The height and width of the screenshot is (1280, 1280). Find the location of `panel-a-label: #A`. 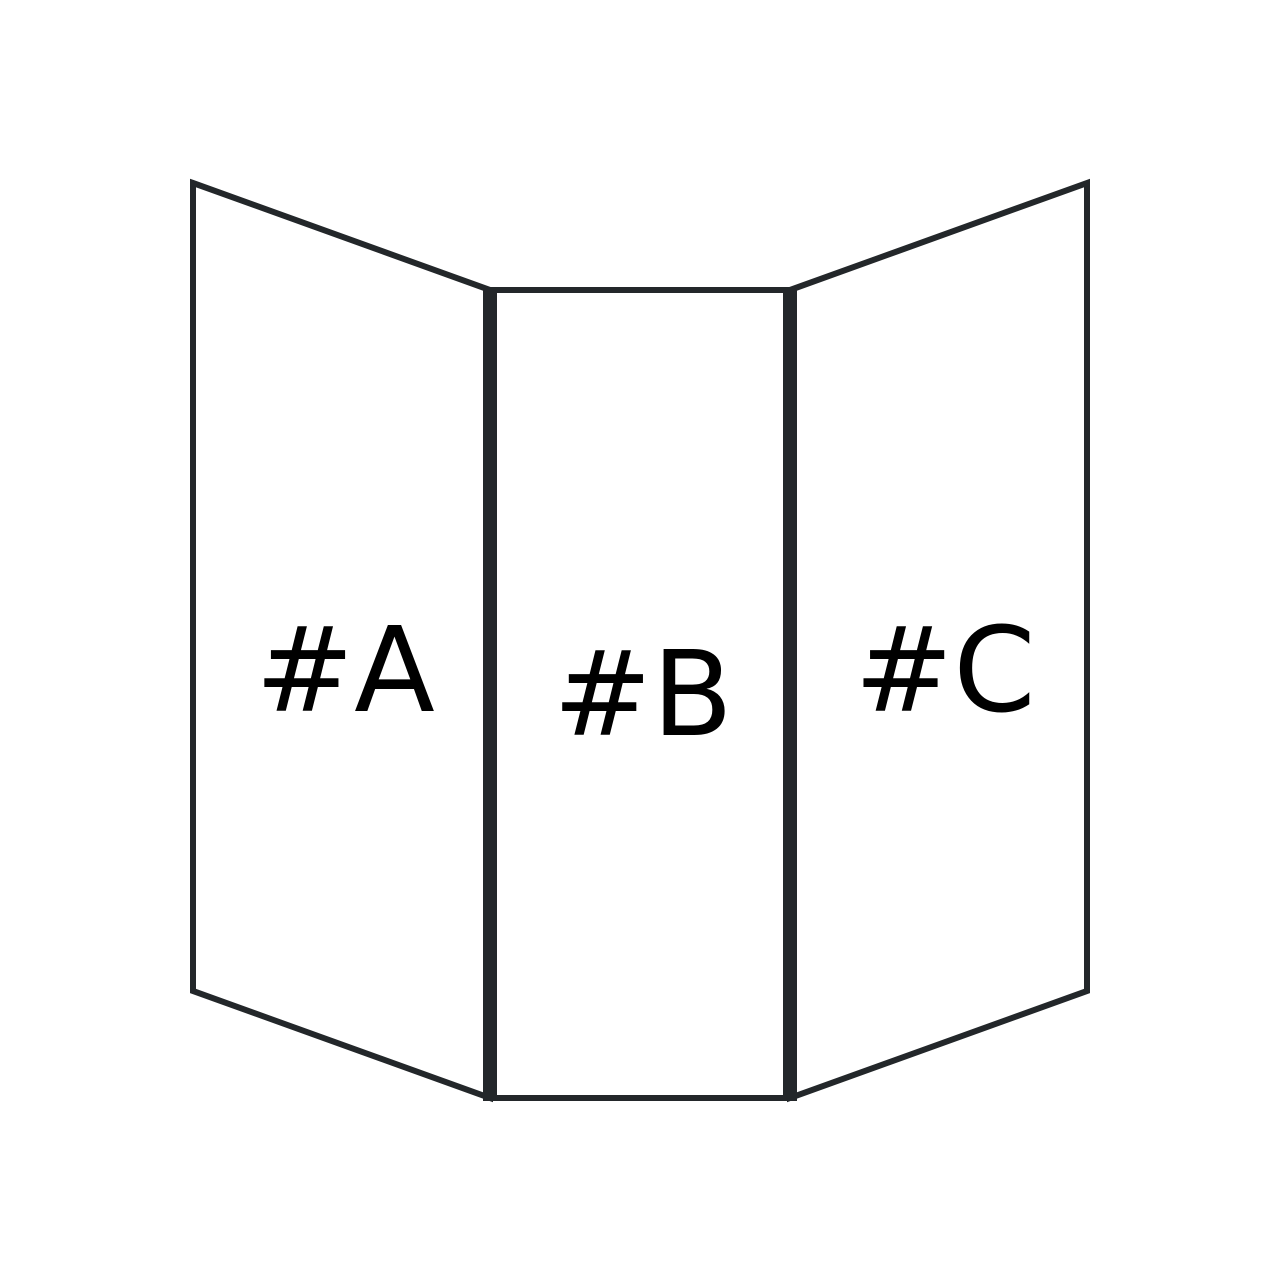

panel-a-label: #A is located at coordinates (345, 670).